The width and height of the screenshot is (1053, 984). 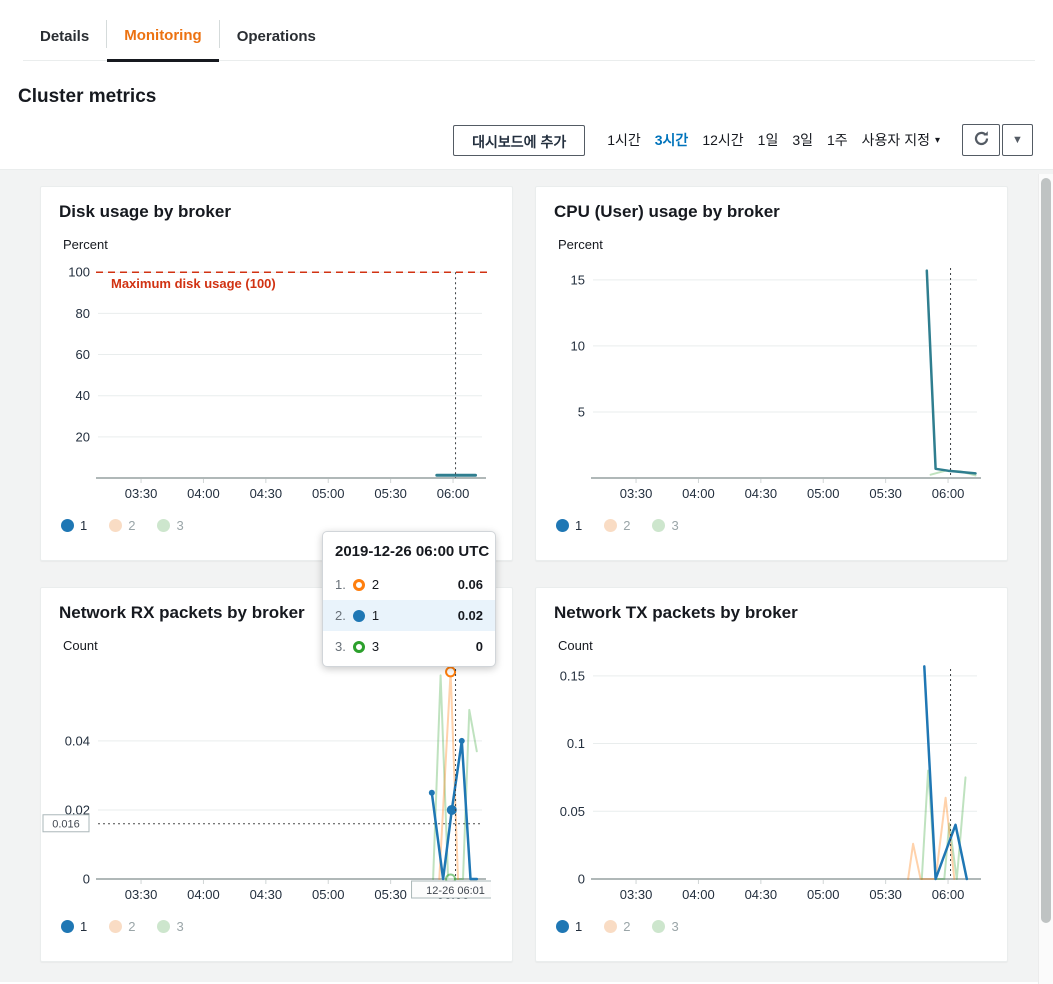 I want to click on y-tick-label: 0.02, so click(x=77, y=809).